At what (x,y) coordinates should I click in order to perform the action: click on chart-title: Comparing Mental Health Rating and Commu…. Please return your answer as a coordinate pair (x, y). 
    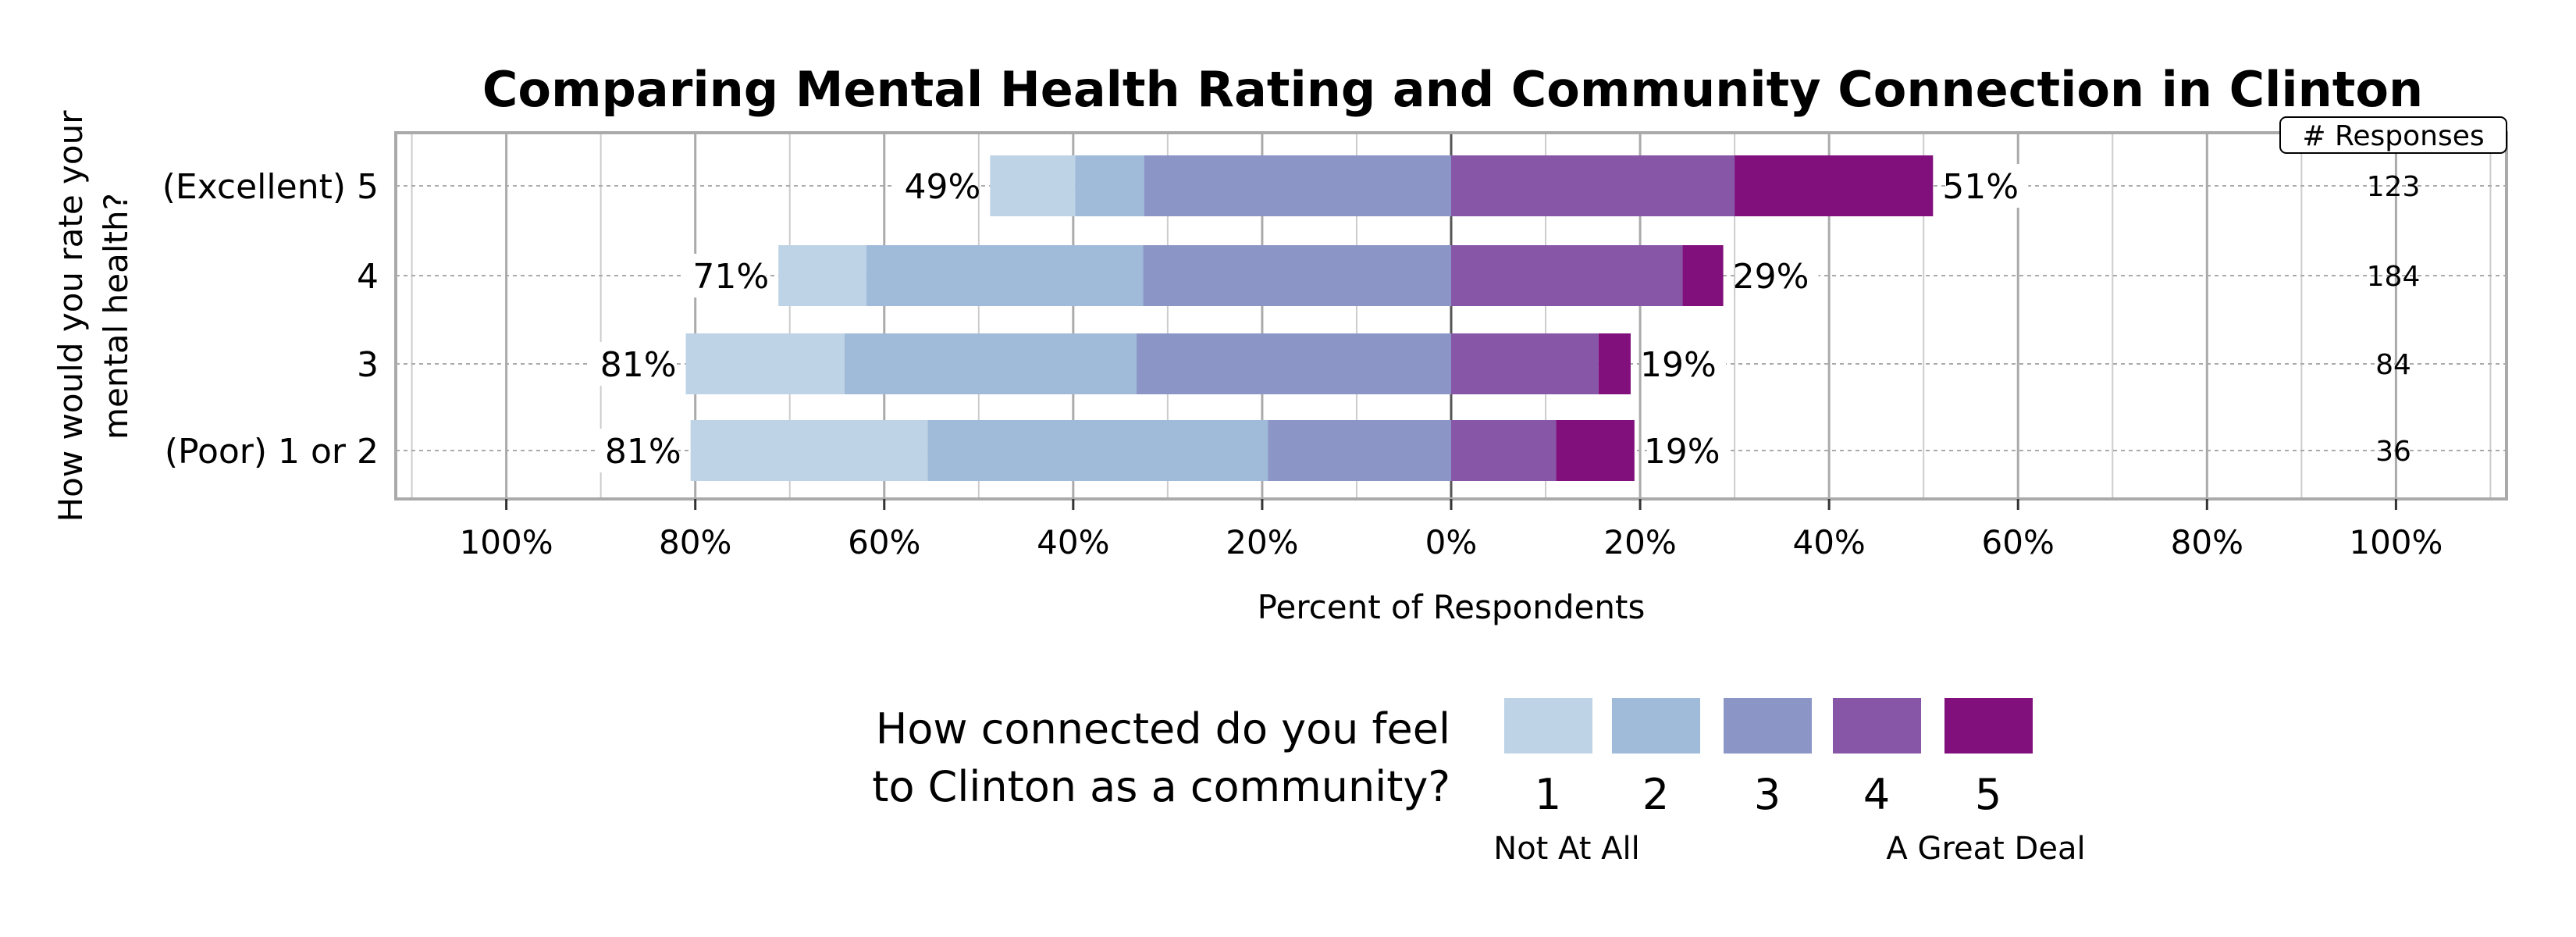
    Looking at the image, I should click on (1452, 89).